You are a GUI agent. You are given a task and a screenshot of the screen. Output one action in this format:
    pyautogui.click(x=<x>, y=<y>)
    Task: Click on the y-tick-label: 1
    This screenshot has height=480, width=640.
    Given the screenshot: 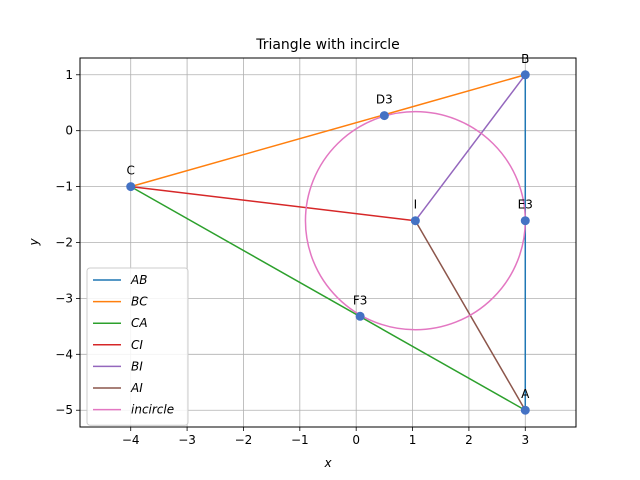 What is the action you would take?
    pyautogui.click(x=69, y=75)
    